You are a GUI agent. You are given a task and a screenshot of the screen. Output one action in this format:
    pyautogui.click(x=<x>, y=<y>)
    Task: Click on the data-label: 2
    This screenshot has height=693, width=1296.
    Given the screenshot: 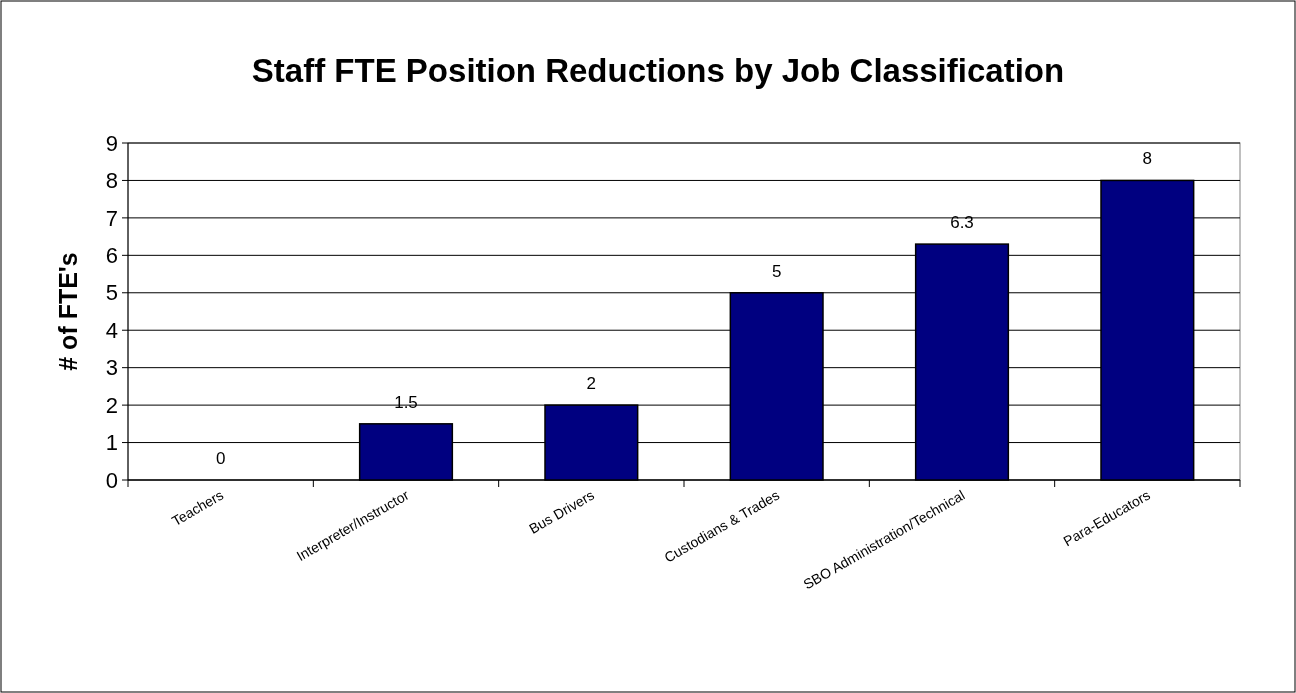 What is the action you would take?
    pyautogui.click(x=591, y=384)
    